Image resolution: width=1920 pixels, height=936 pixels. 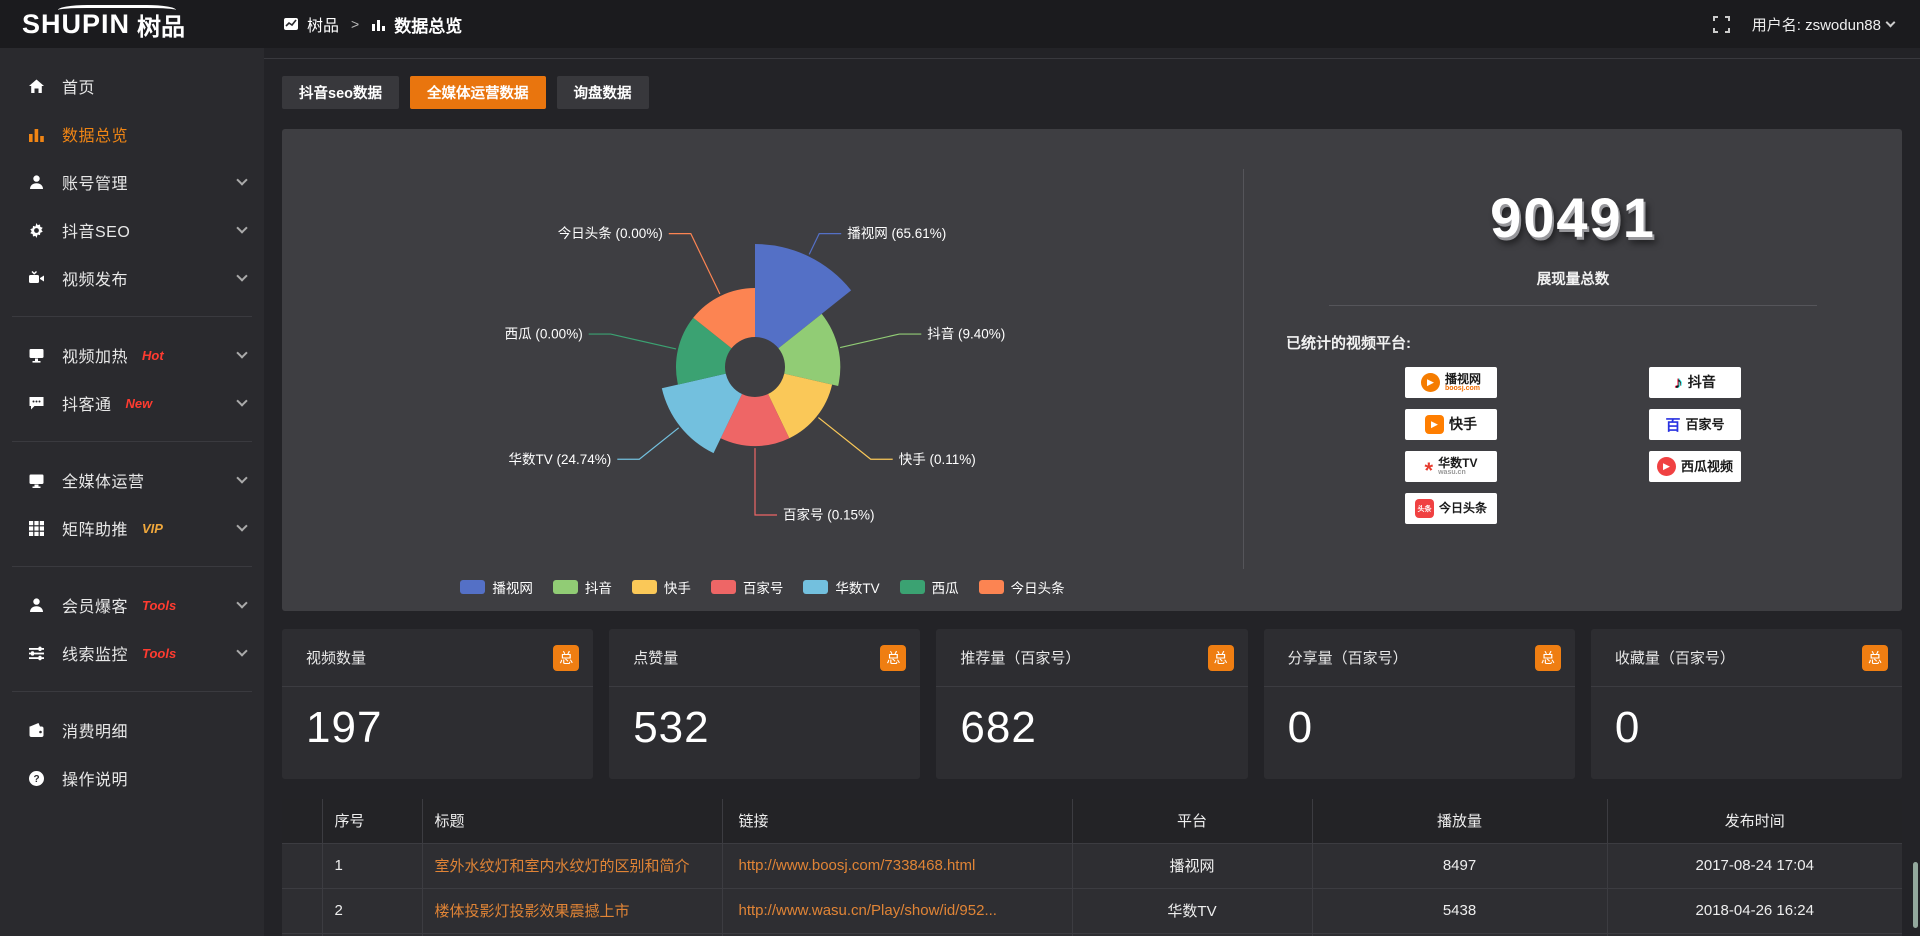 What do you see at coordinates (161, 27) in the screenshot?
I see `logo-text-cn: 树品` at bounding box center [161, 27].